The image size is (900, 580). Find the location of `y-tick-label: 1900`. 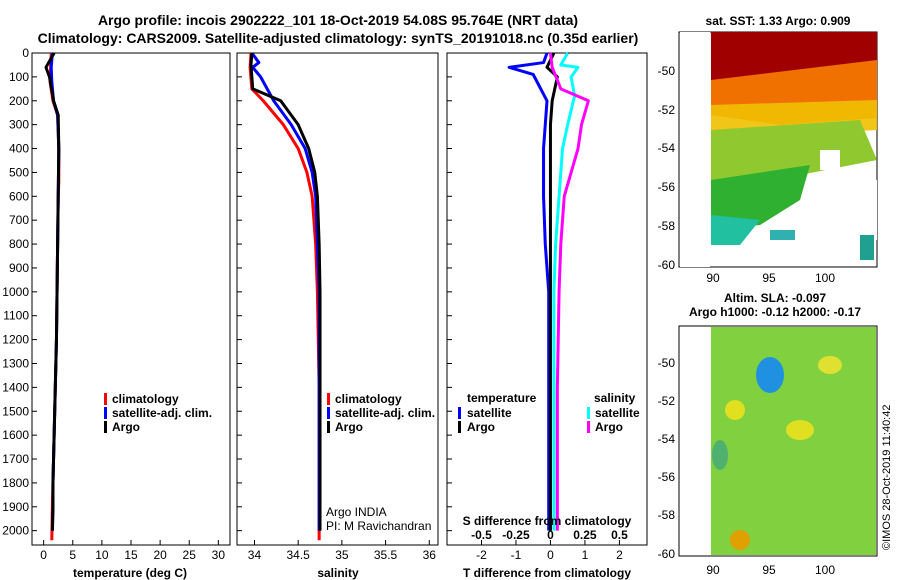

y-tick-label: 1900 is located at coordinates (15, 507).